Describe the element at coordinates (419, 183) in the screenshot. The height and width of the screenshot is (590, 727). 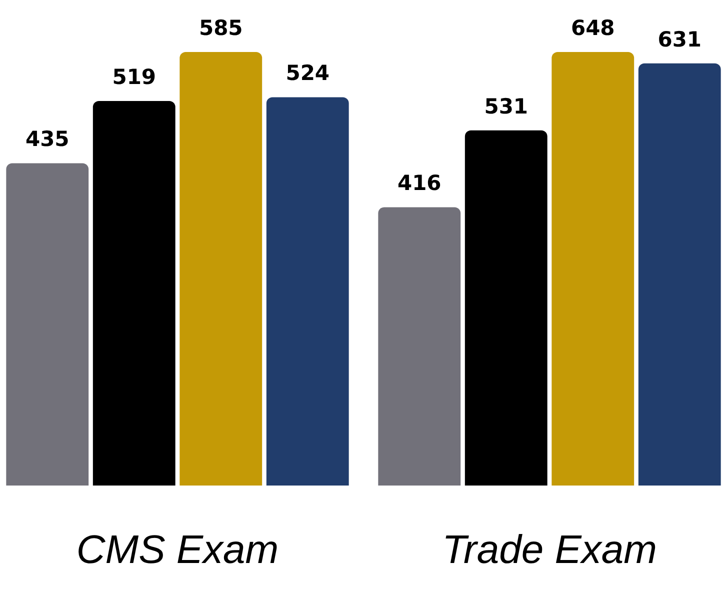
I see `data-label: 416` at that location.